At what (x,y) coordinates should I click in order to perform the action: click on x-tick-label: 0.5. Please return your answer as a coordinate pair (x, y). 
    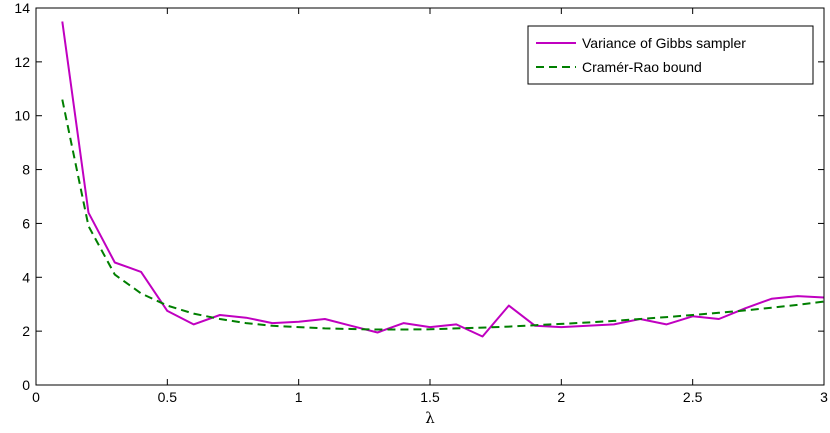
    Looking at the image, I should click on (168, 397).